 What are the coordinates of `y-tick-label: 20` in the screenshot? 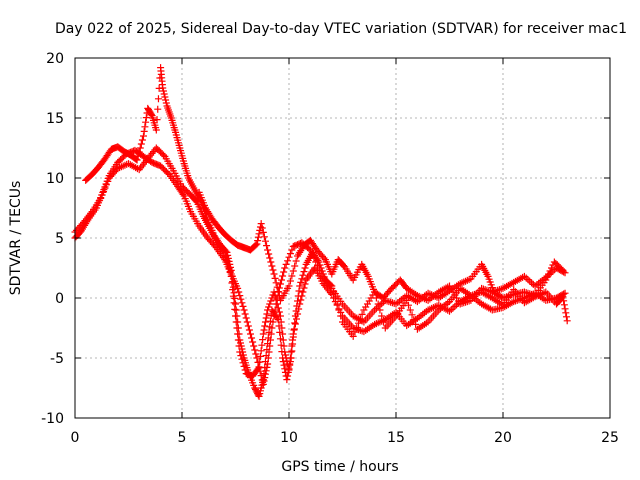 It's located at (55, 59).